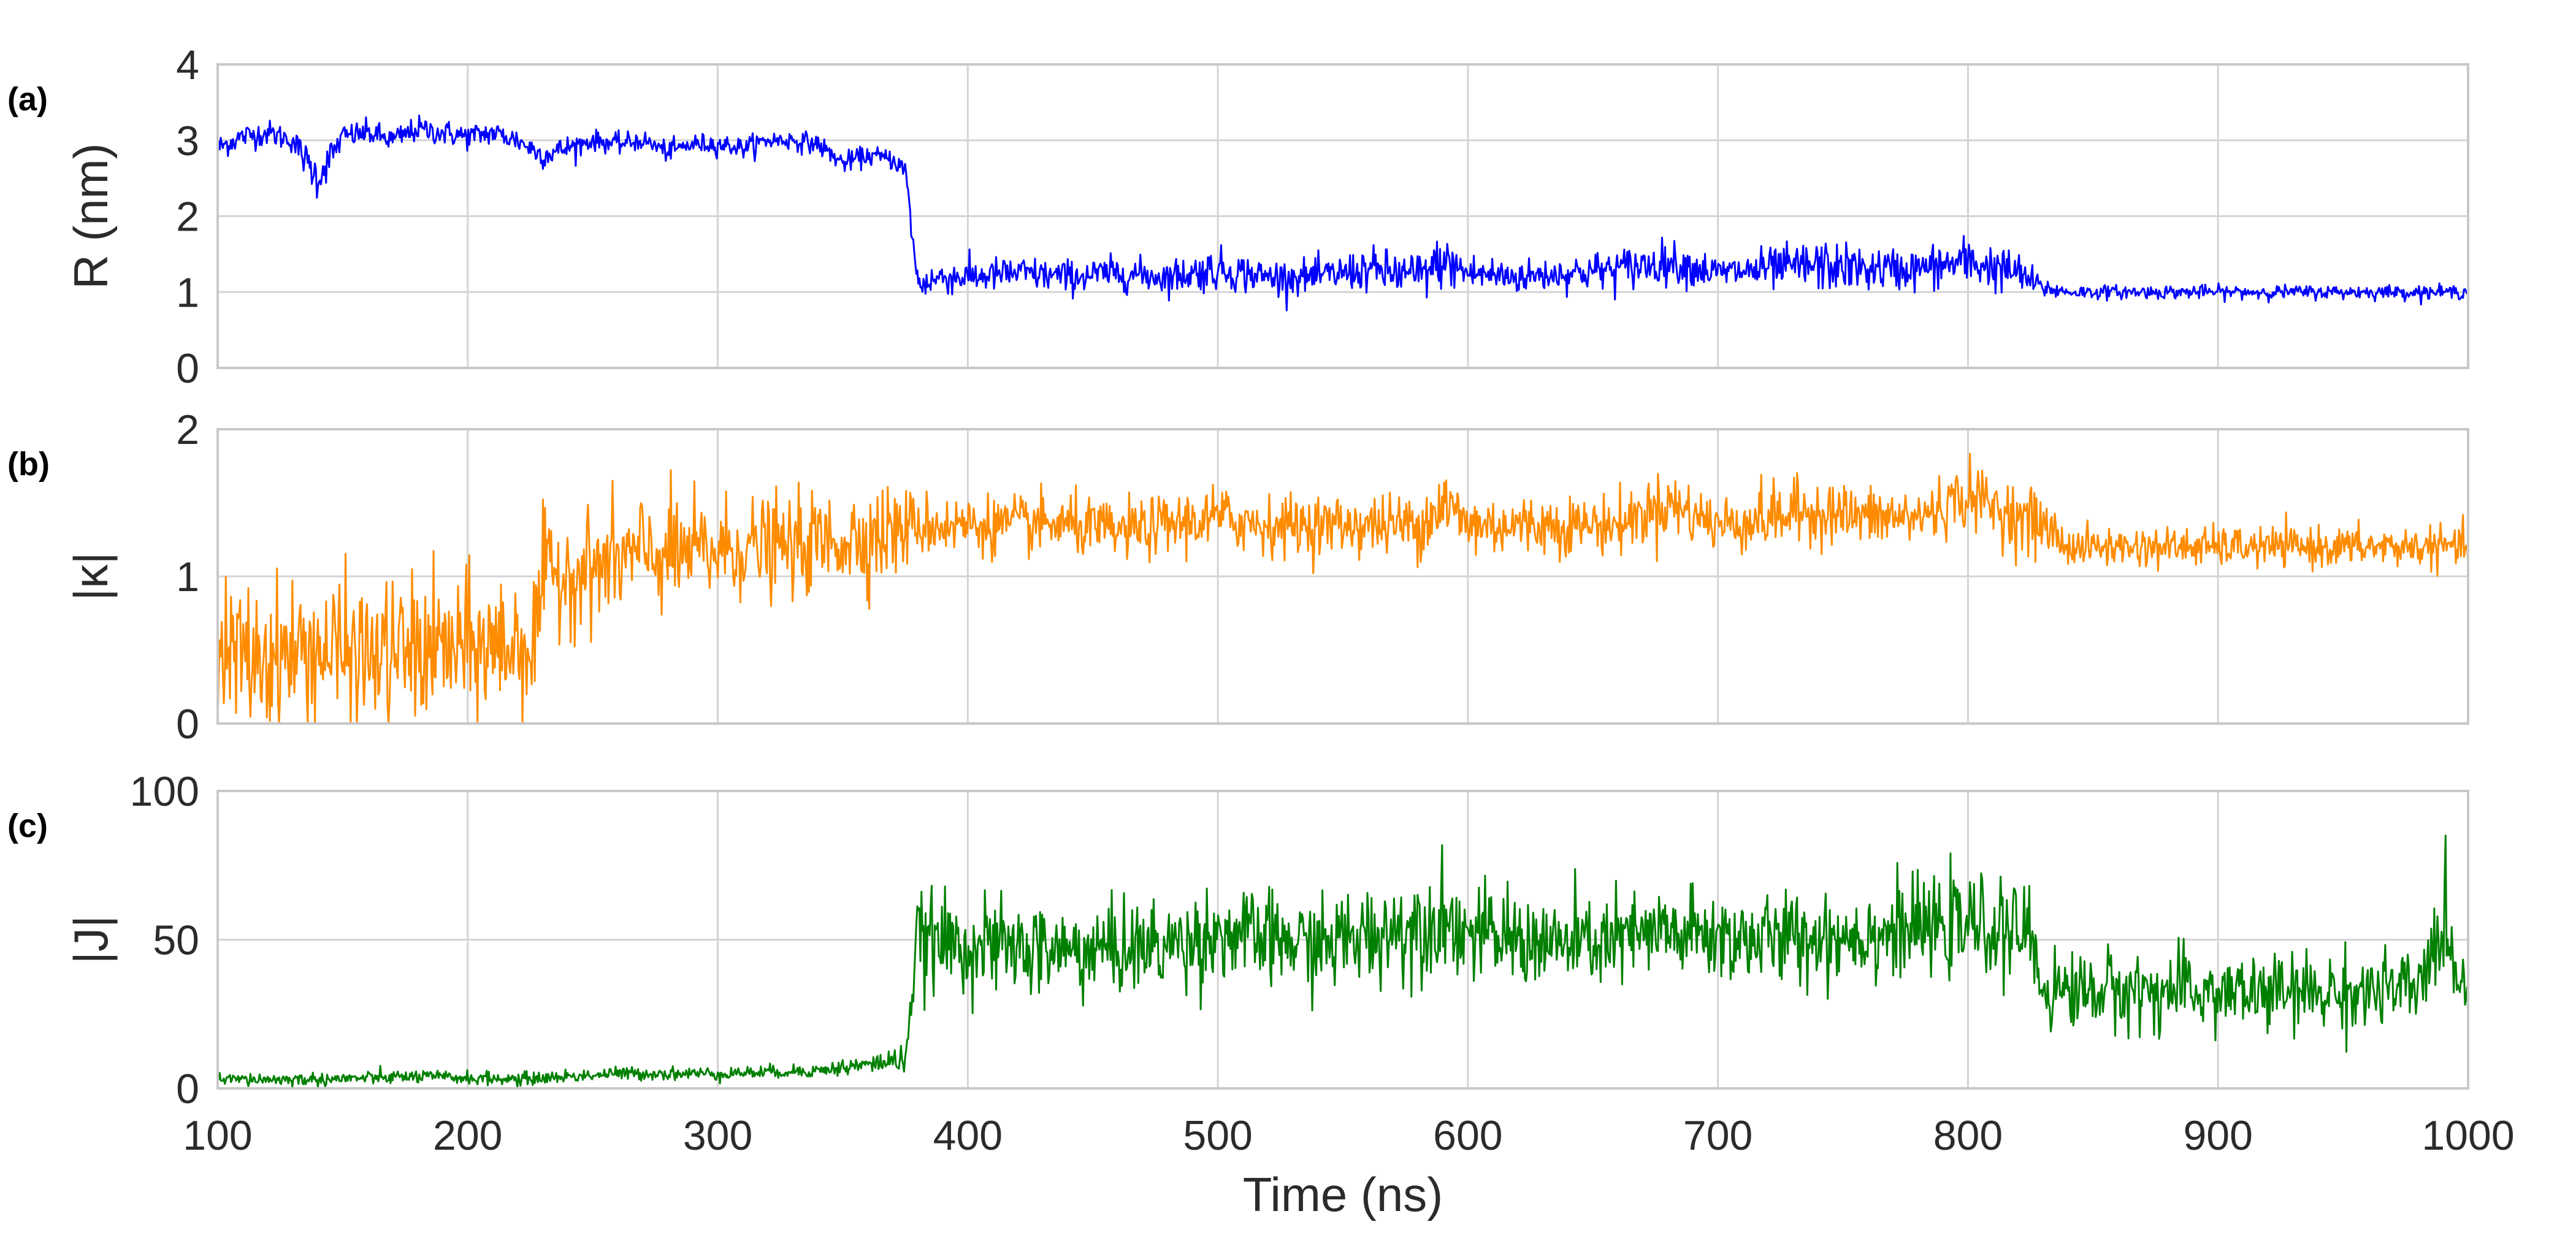  I want to click on x-tick-label: 900, so click(2217, 1135).